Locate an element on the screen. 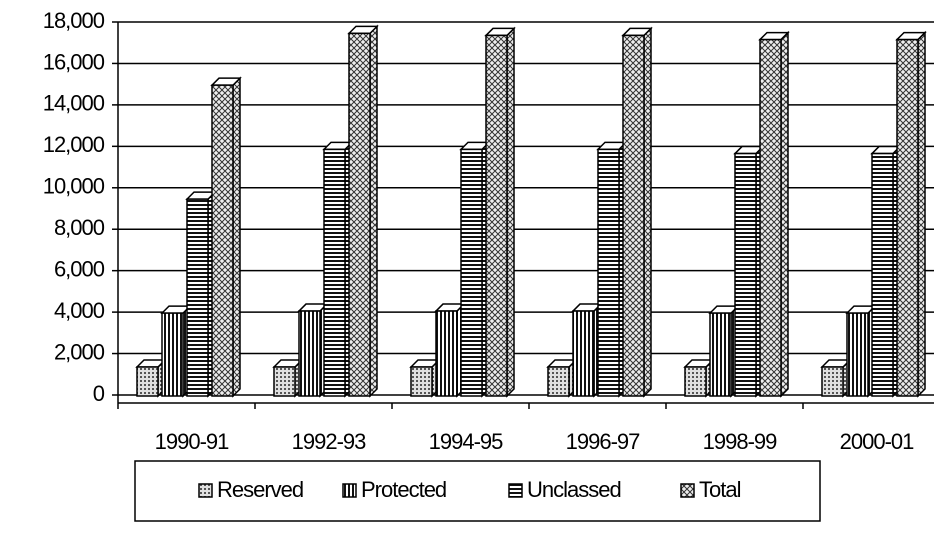 The height and width of the screenshot is (544, 934). x-tick-label: 1996-97 is located at coordinates (603, 441).